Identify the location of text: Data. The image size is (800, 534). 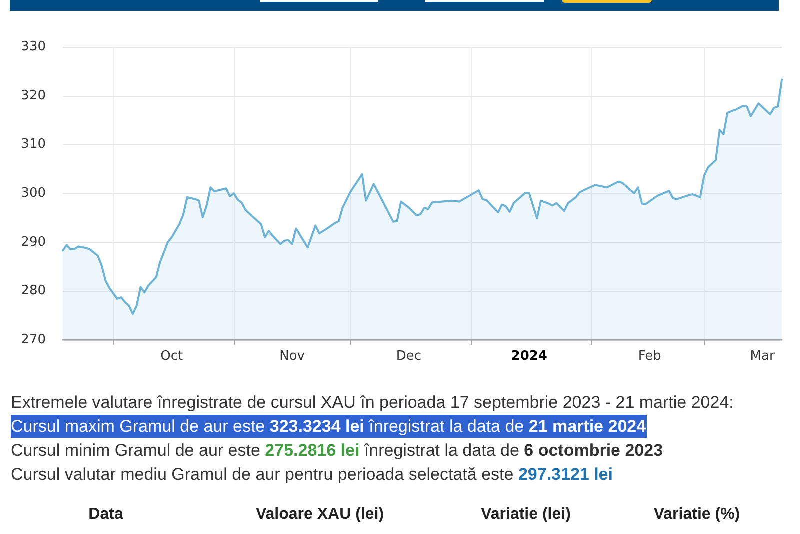
(106, 514).